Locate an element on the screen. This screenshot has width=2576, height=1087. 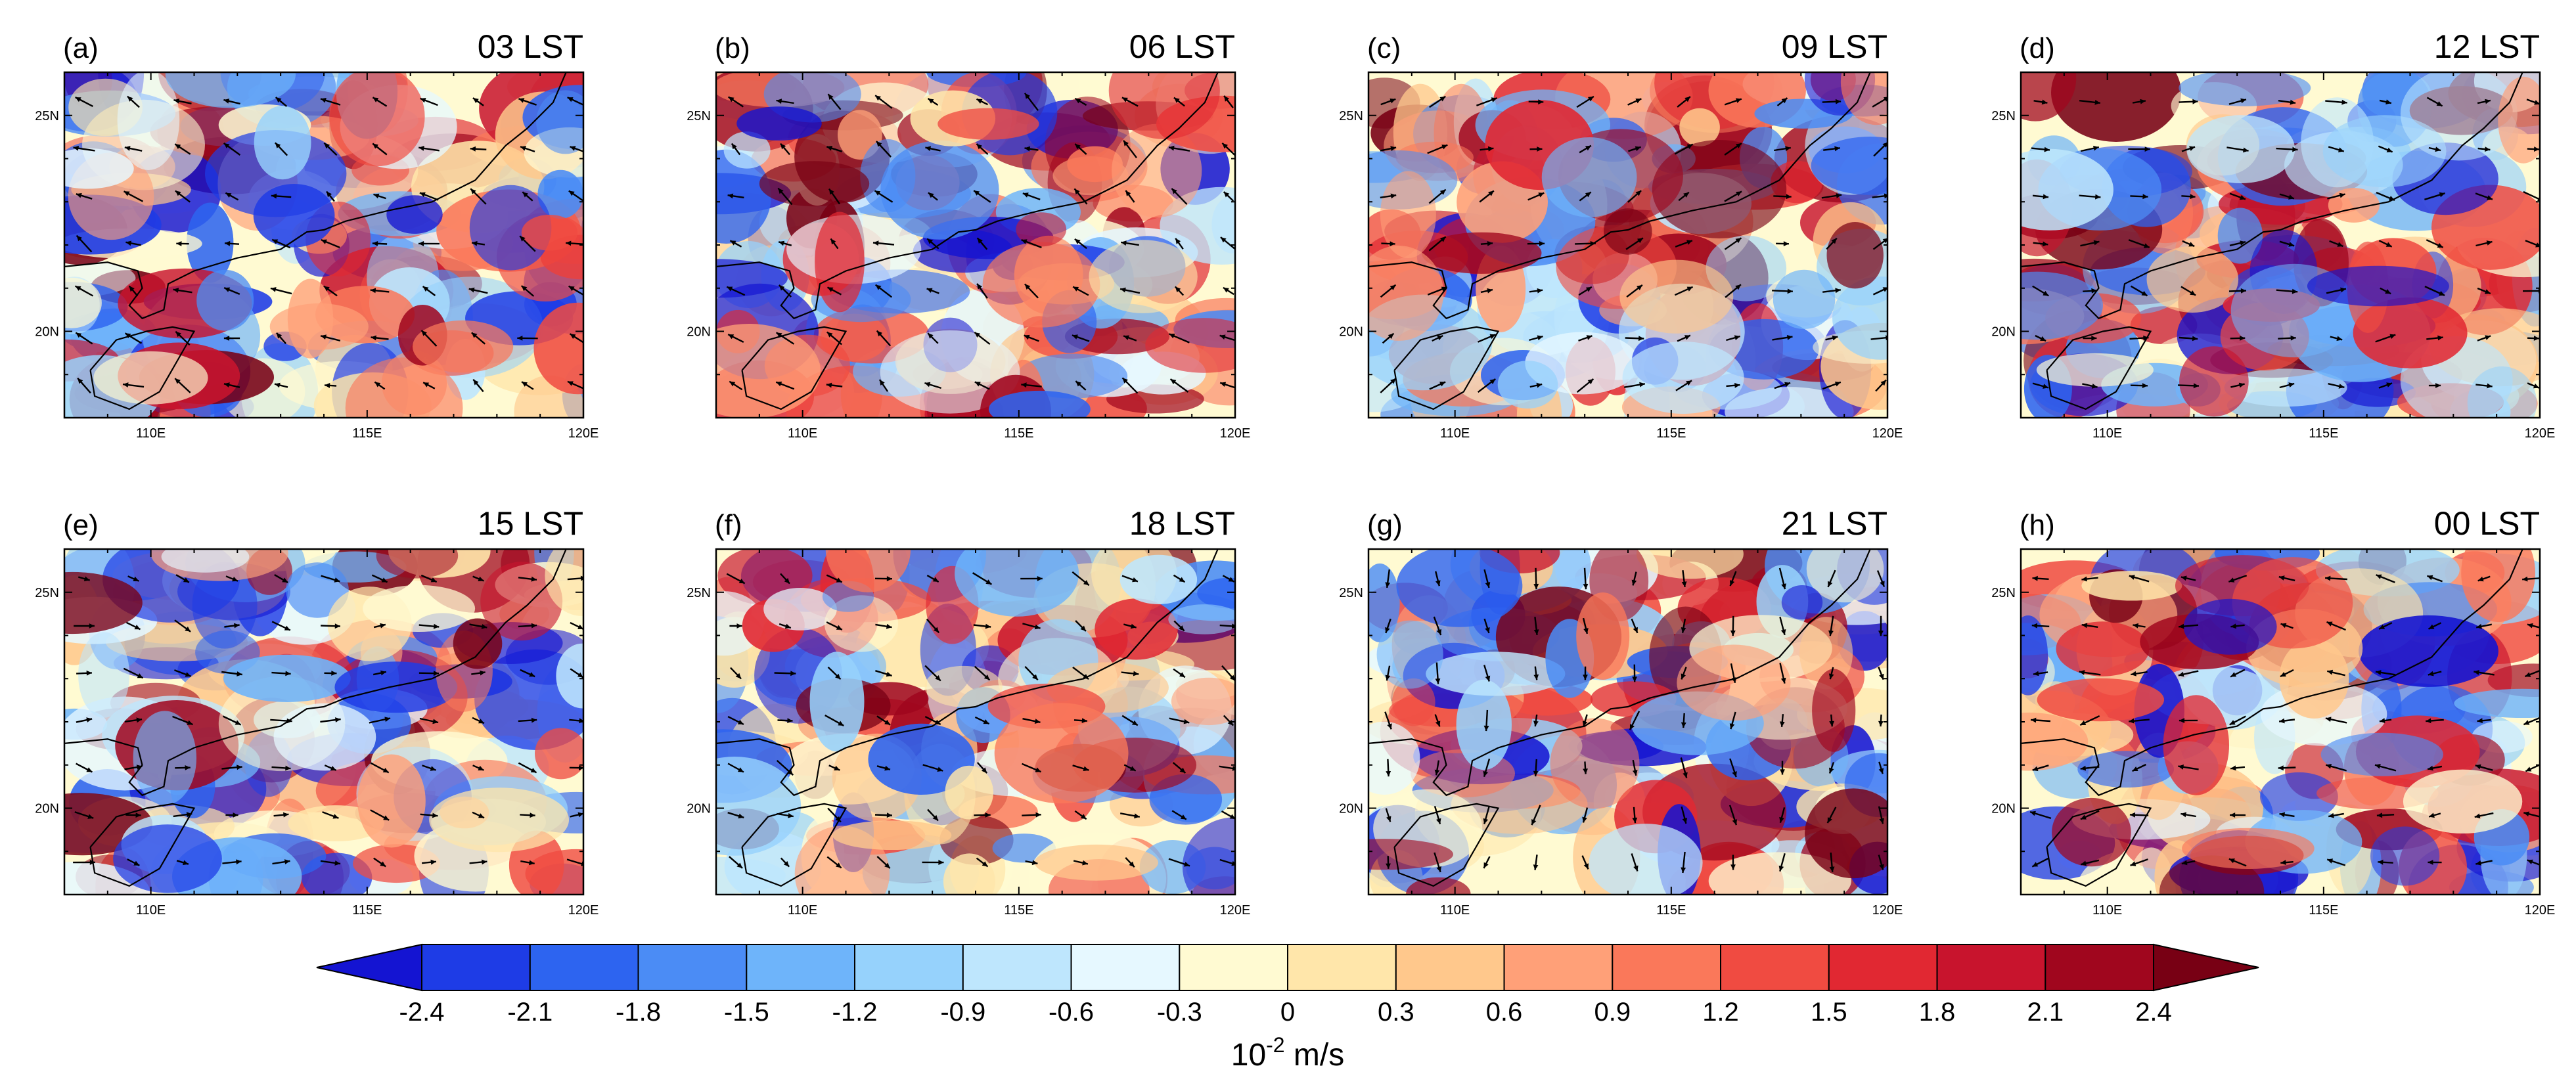
colorbar-box is located at coordinates (1883, 967).